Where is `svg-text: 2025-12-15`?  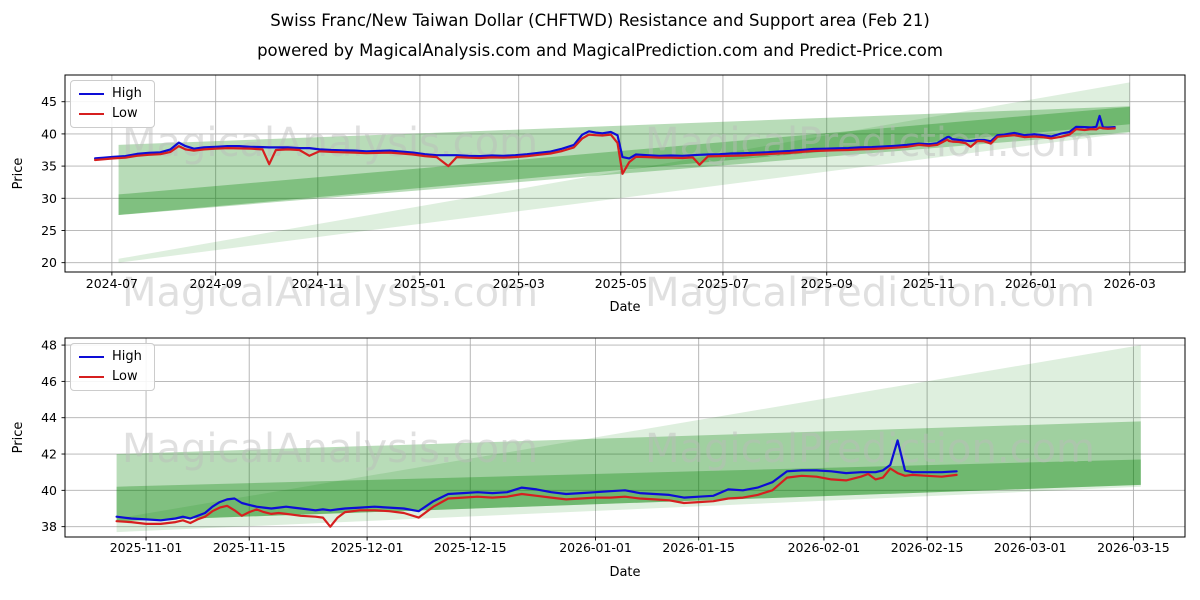
svg-text: 2025-12-15 is located at coordinates (470, 547).